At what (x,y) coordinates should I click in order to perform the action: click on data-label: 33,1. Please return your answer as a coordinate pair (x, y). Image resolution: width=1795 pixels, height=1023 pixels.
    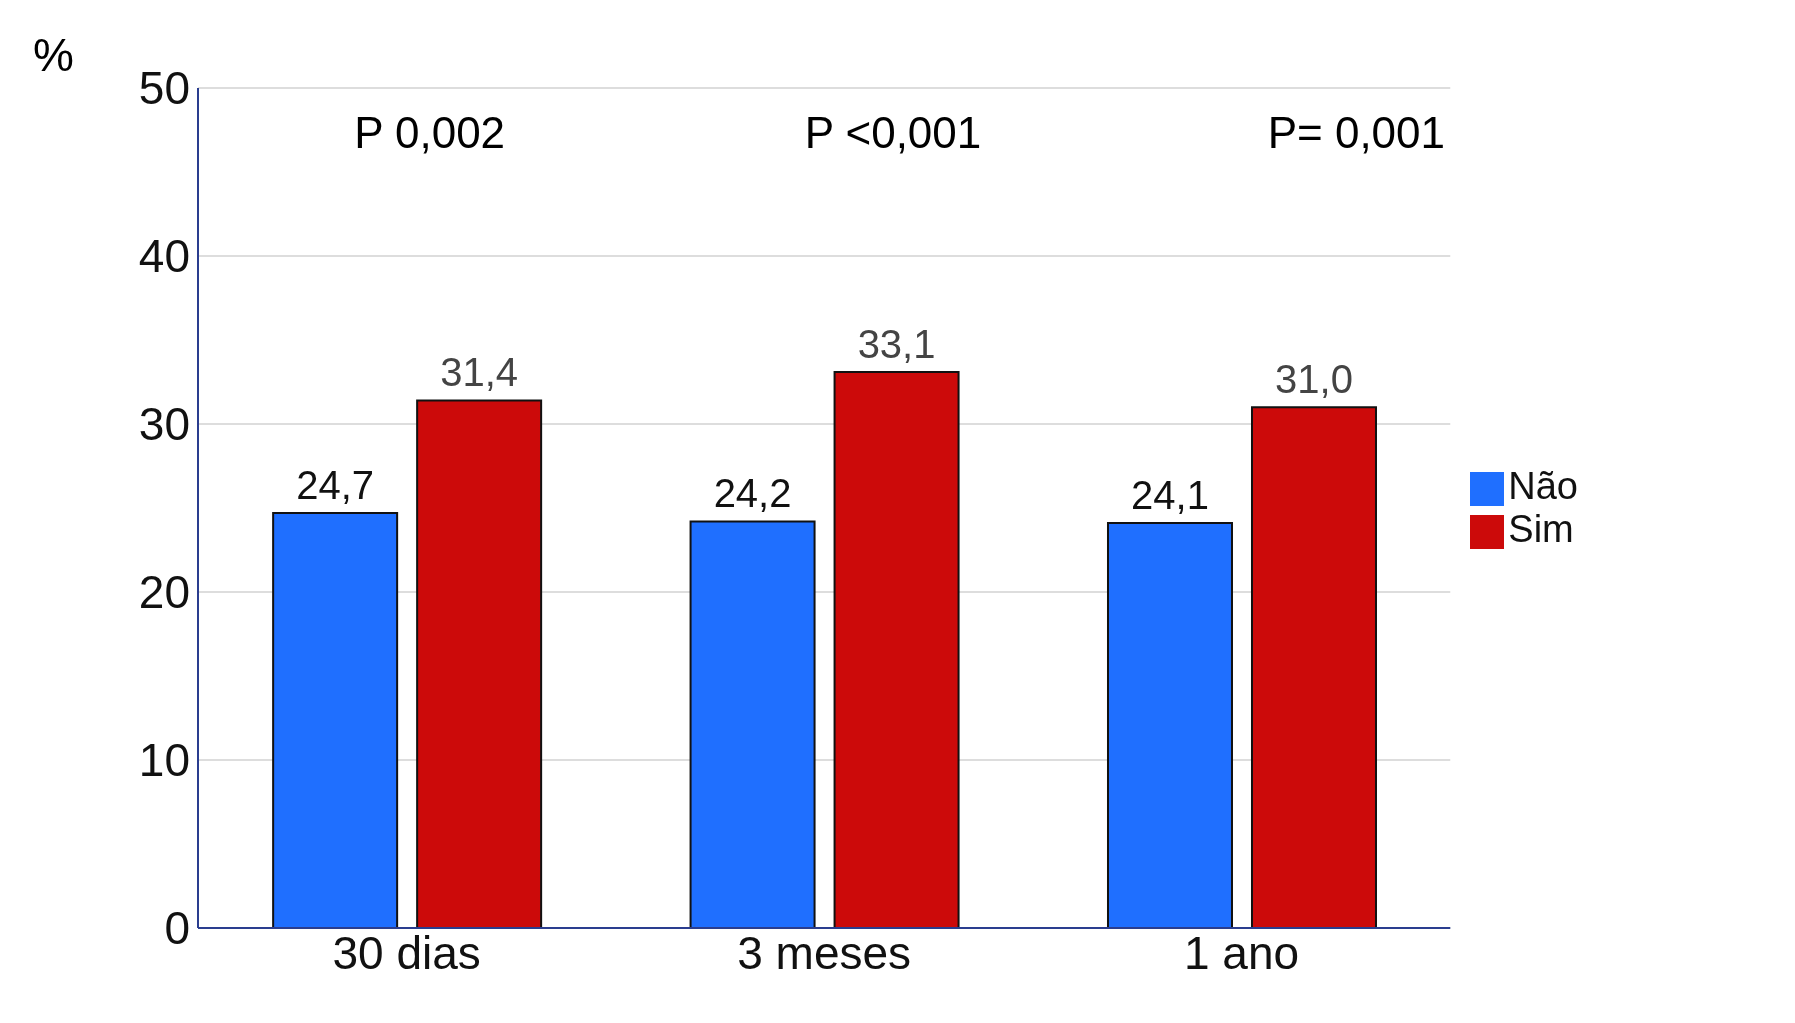
    Looking at the image, I should click on (896, 343).